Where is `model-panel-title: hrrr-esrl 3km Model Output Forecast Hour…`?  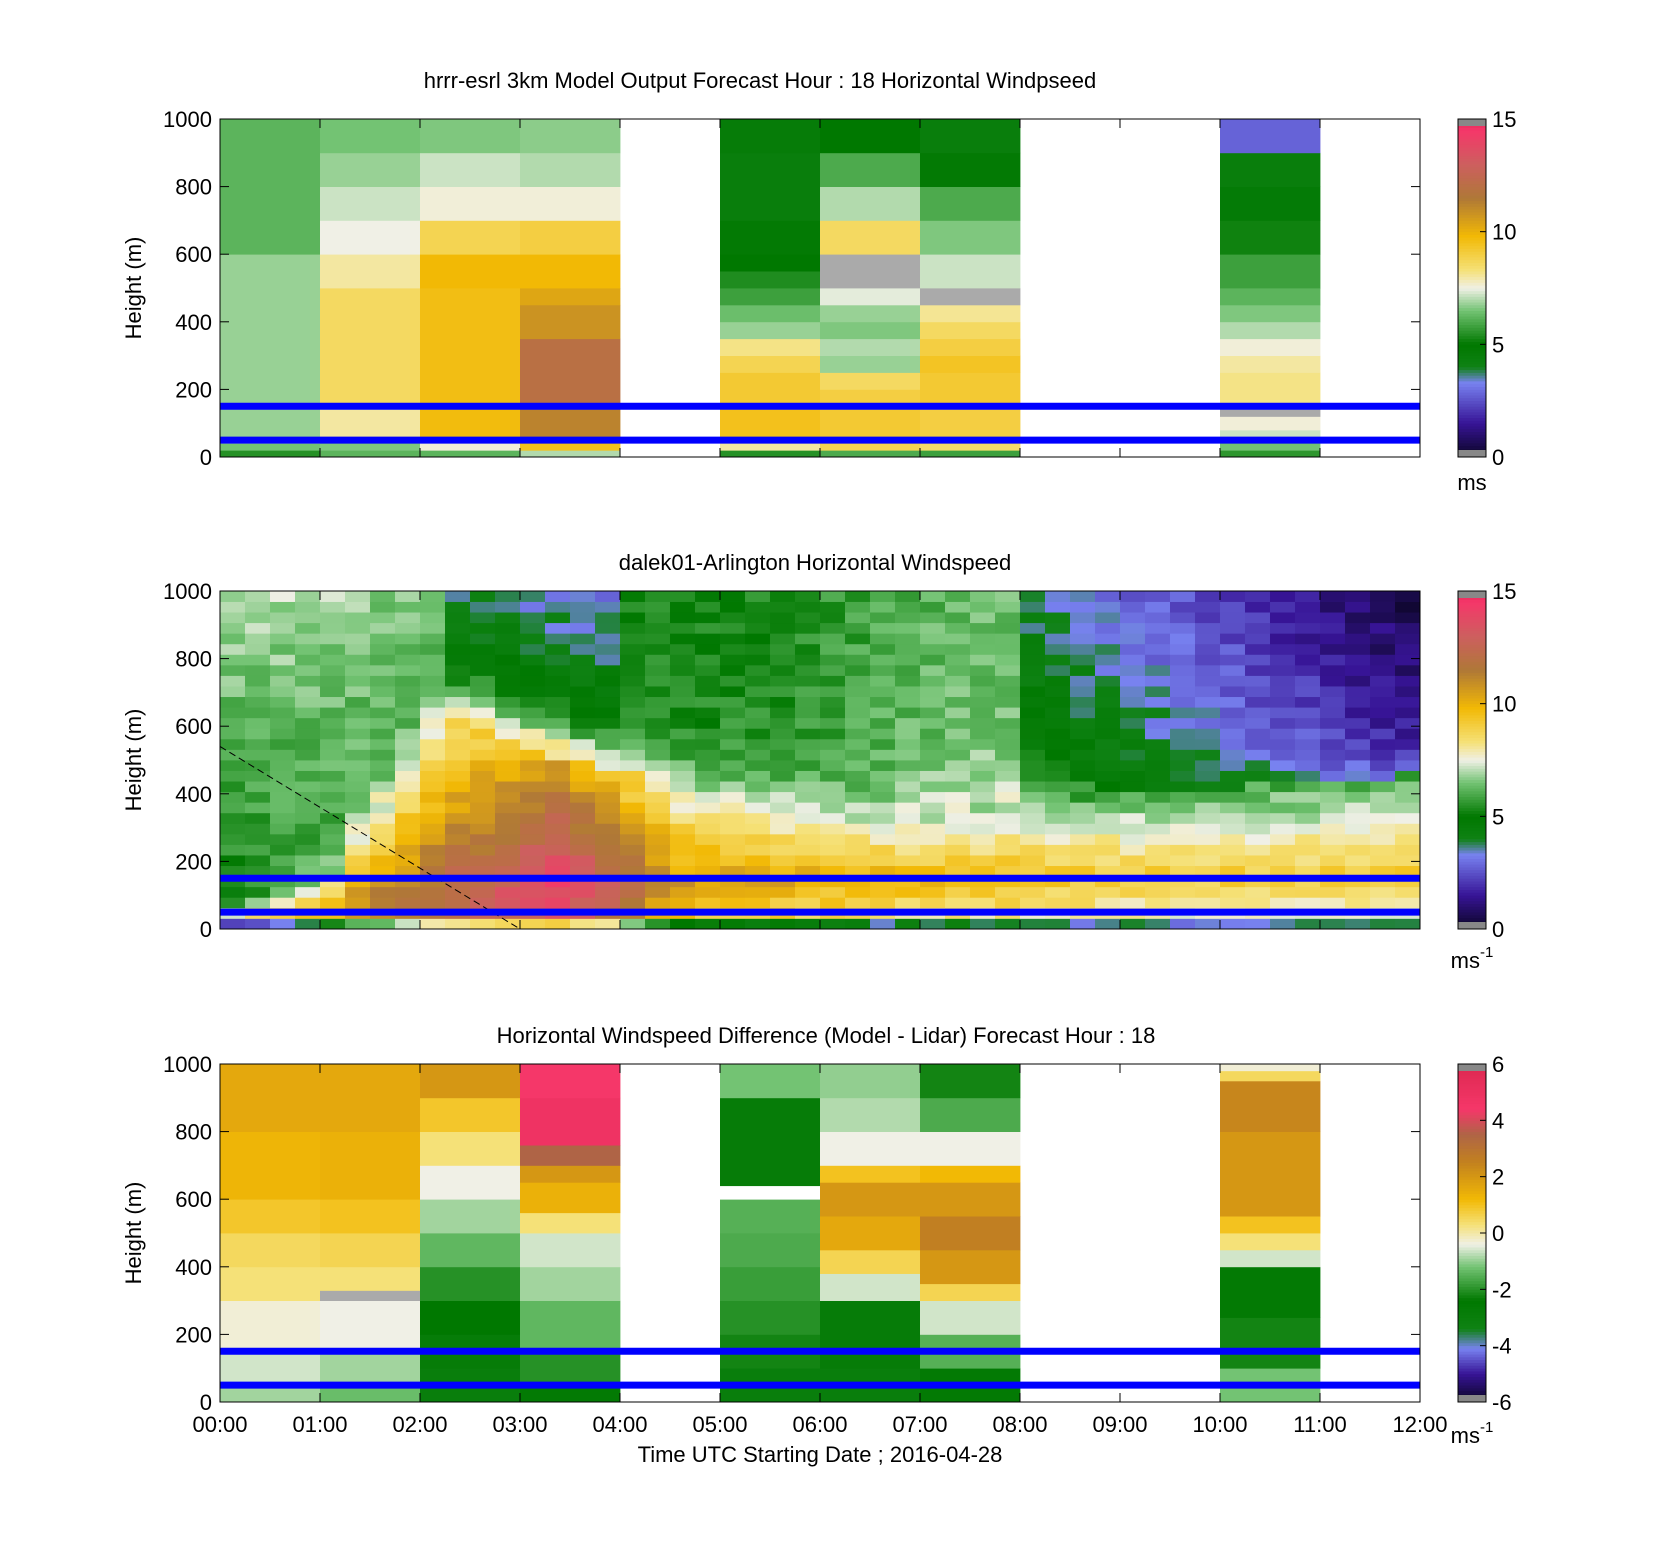 model-panel-title: hrrr-esrl 3km Model Output Forecast Hour… is located at coordinates (760, 80).